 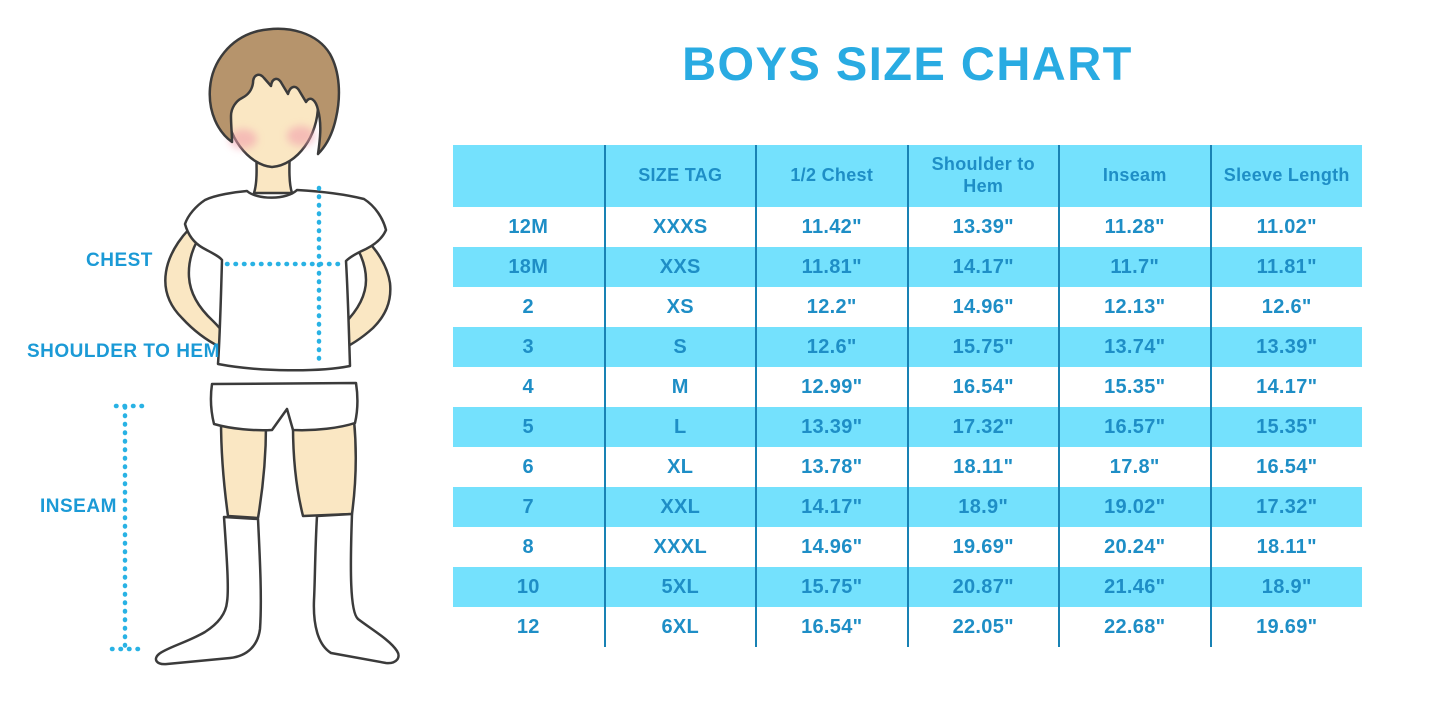 I want to click on table-cell: 6XL, so click(x=679, y=627).